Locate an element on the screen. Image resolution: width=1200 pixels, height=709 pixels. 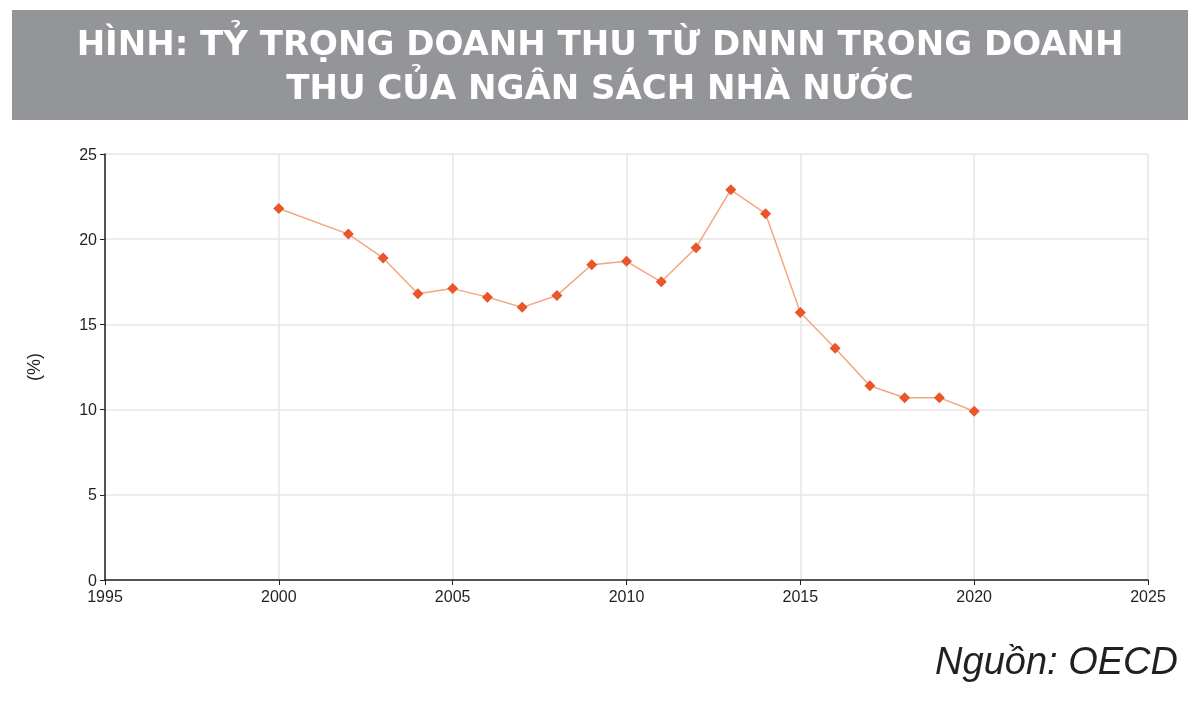
x-tick-label: 1995 is located at coordinates (105, 596).